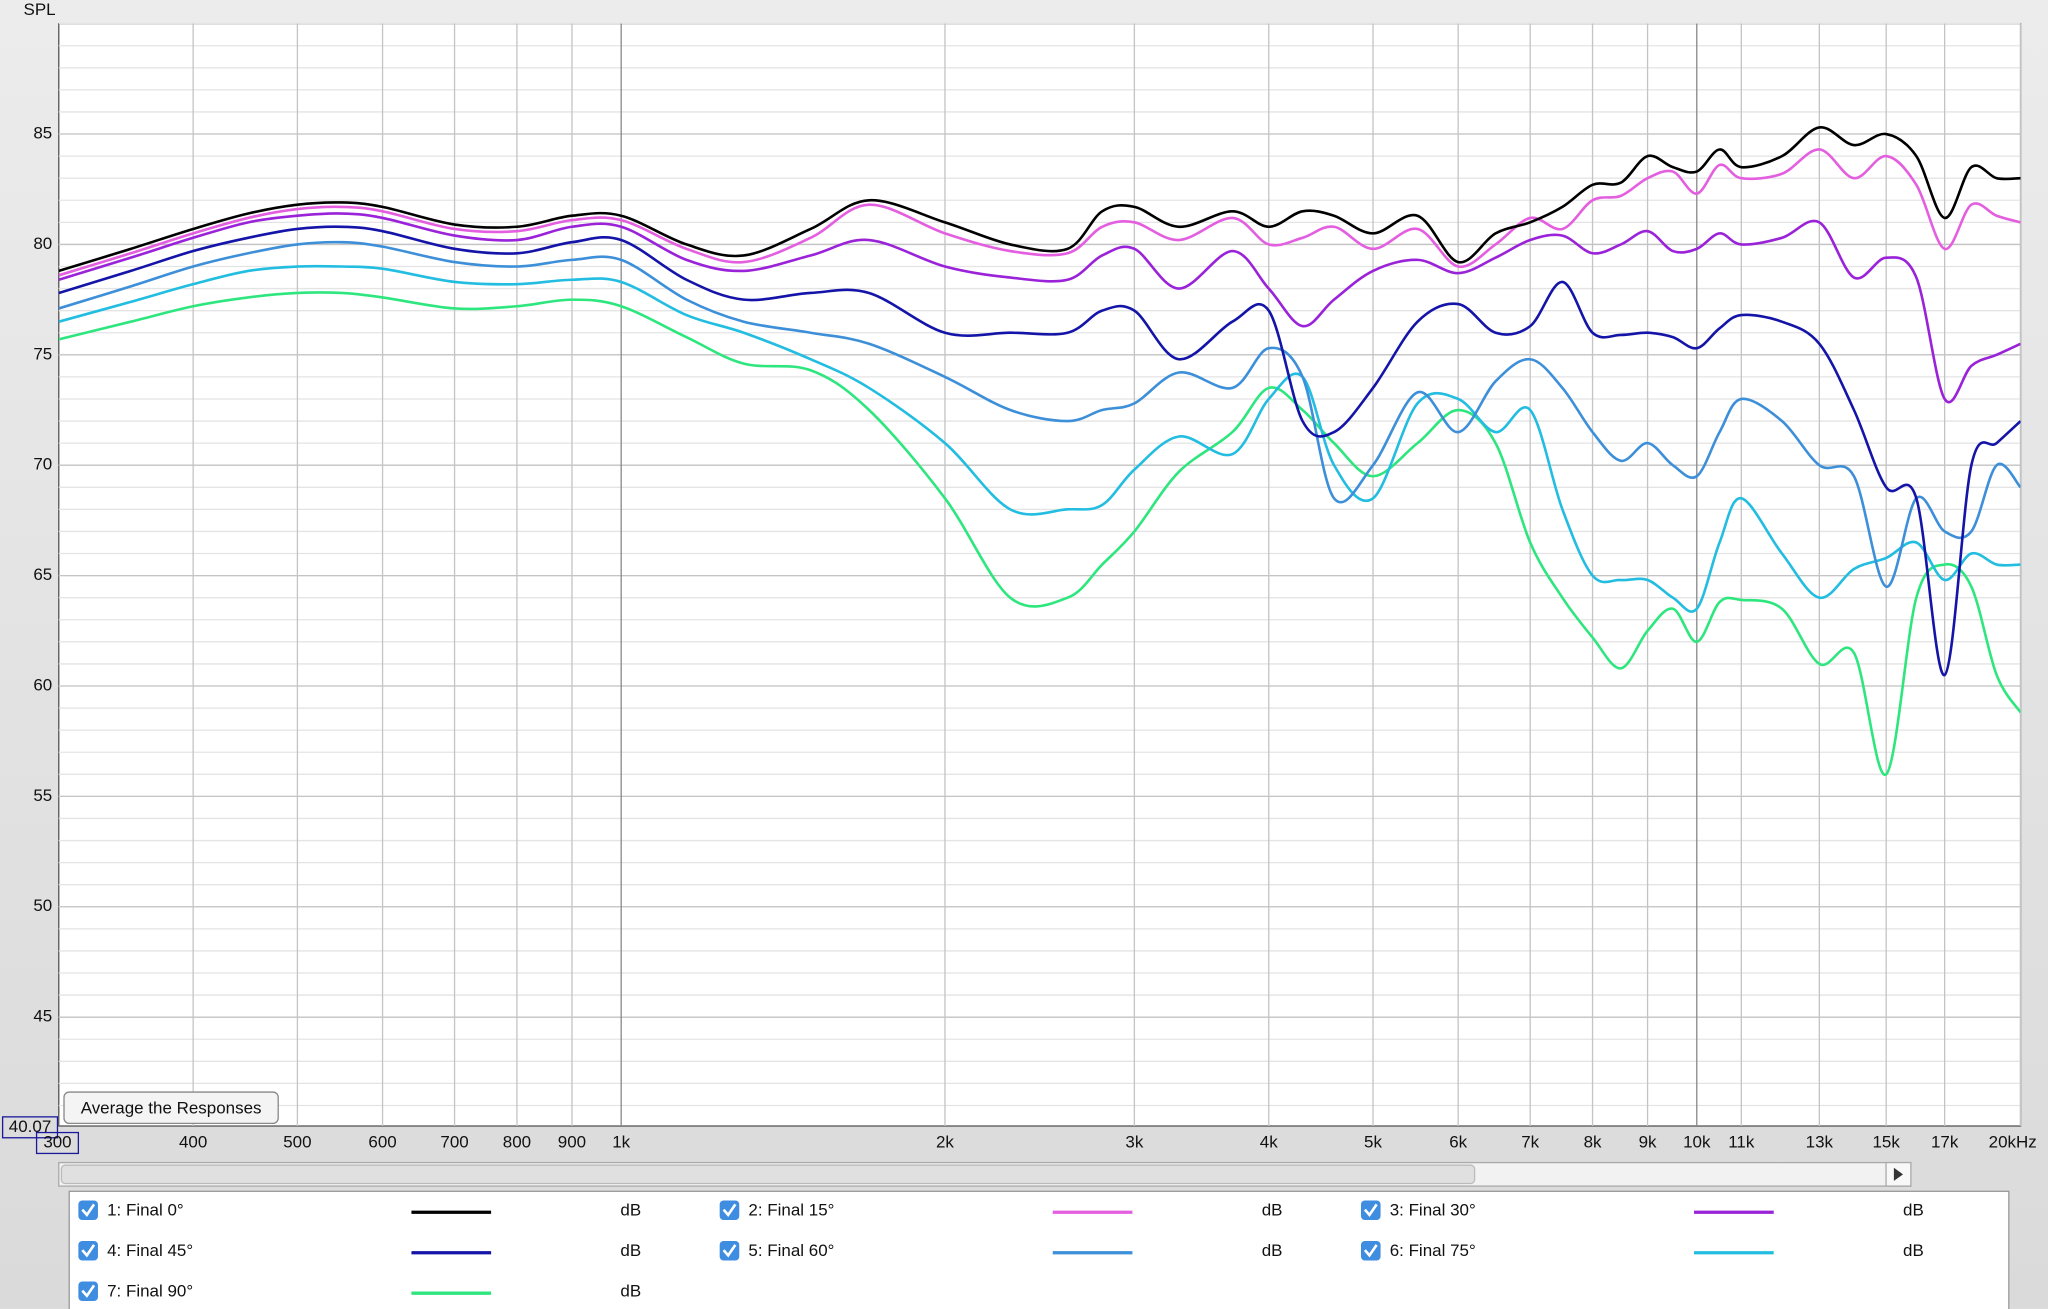  What do you see at coordinates (1269, 1141) in the screenshot?
I see `x-tick-label: 4k` at bounding box center [1269, 1141].